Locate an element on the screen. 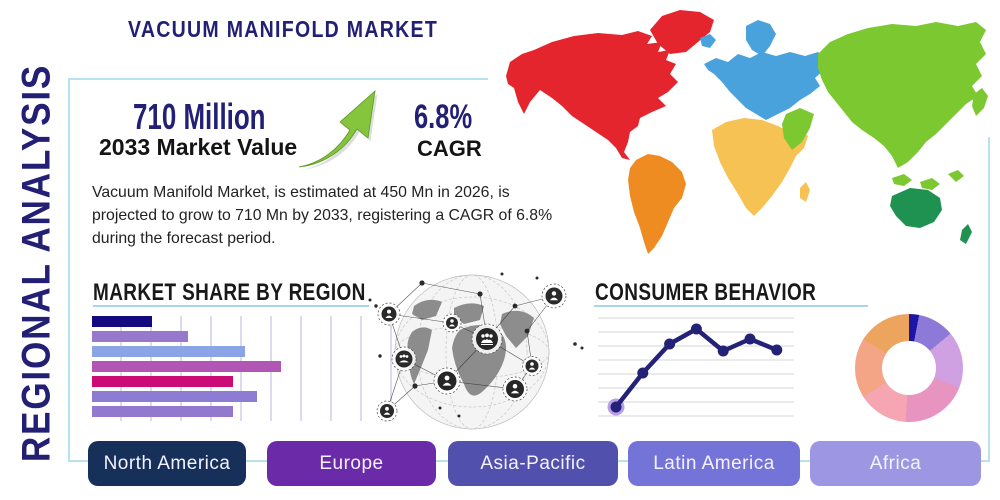 The width and height of the screenshot is (1000, 500). network-dots is located at coordinates (476, 345).